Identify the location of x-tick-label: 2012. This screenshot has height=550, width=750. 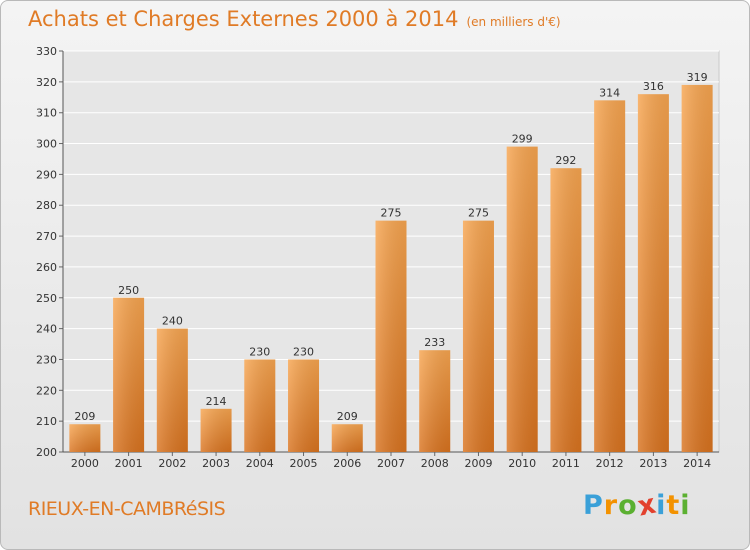
(610, 463).